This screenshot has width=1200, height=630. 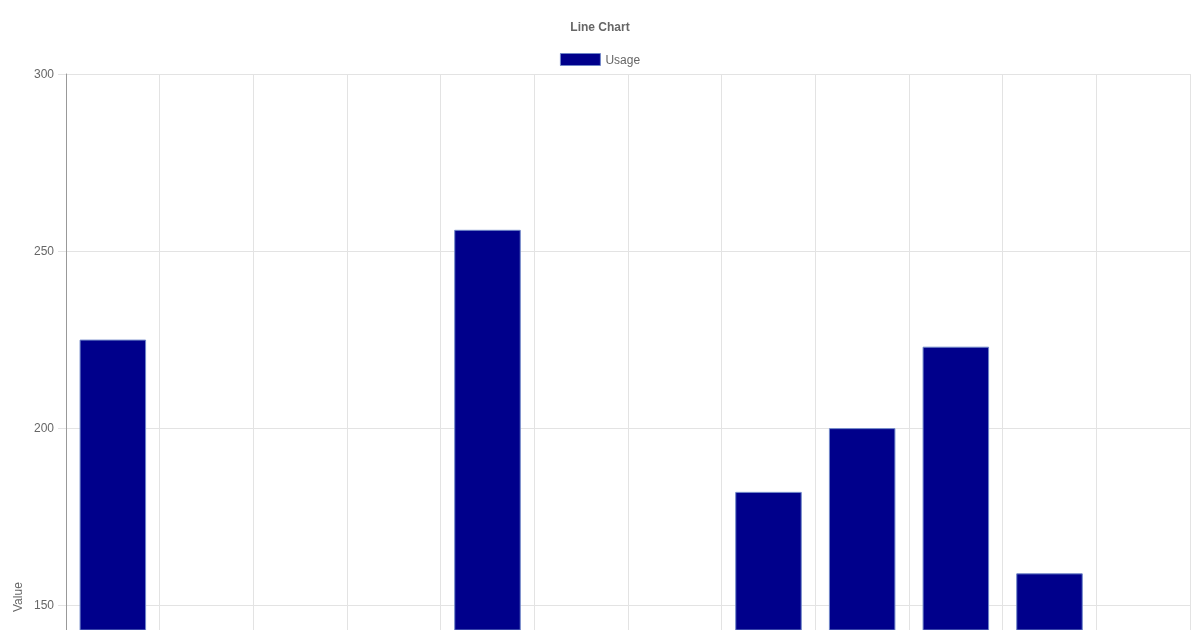 What do you see at coordinates (623, 59) in the screenshot?
I see `legend-label: Usage` at bounding box center [623, 59].